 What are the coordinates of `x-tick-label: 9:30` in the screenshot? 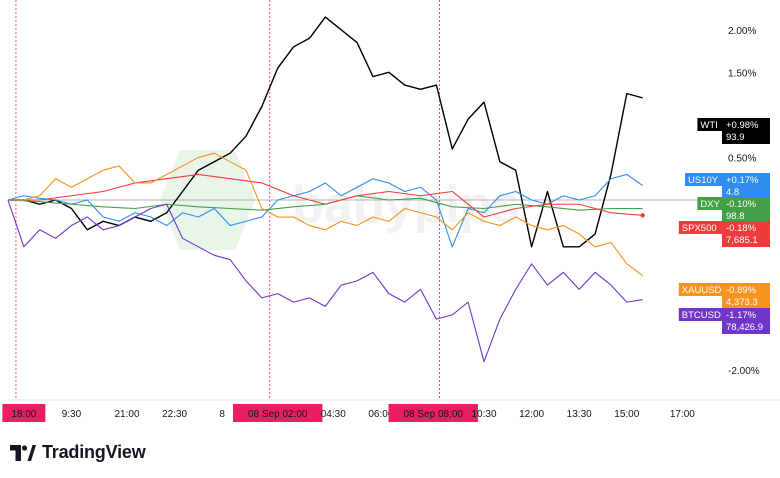 It's located at (72, 414).